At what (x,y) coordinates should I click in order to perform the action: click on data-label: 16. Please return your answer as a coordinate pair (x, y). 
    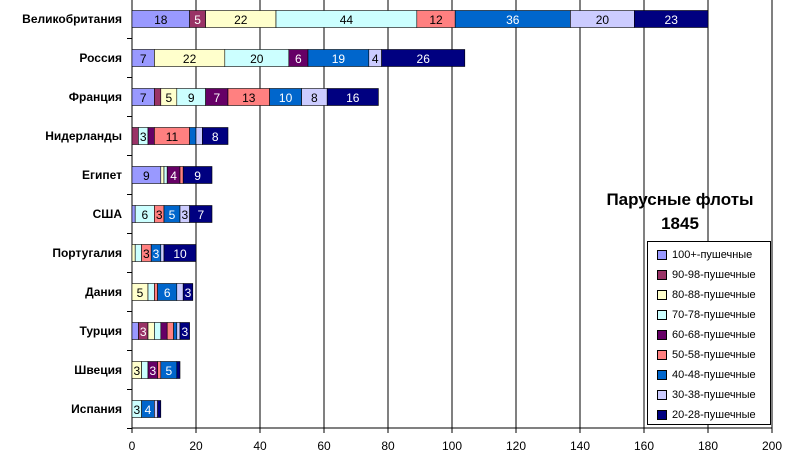
    Looking at the image, I should click on (353, 98).